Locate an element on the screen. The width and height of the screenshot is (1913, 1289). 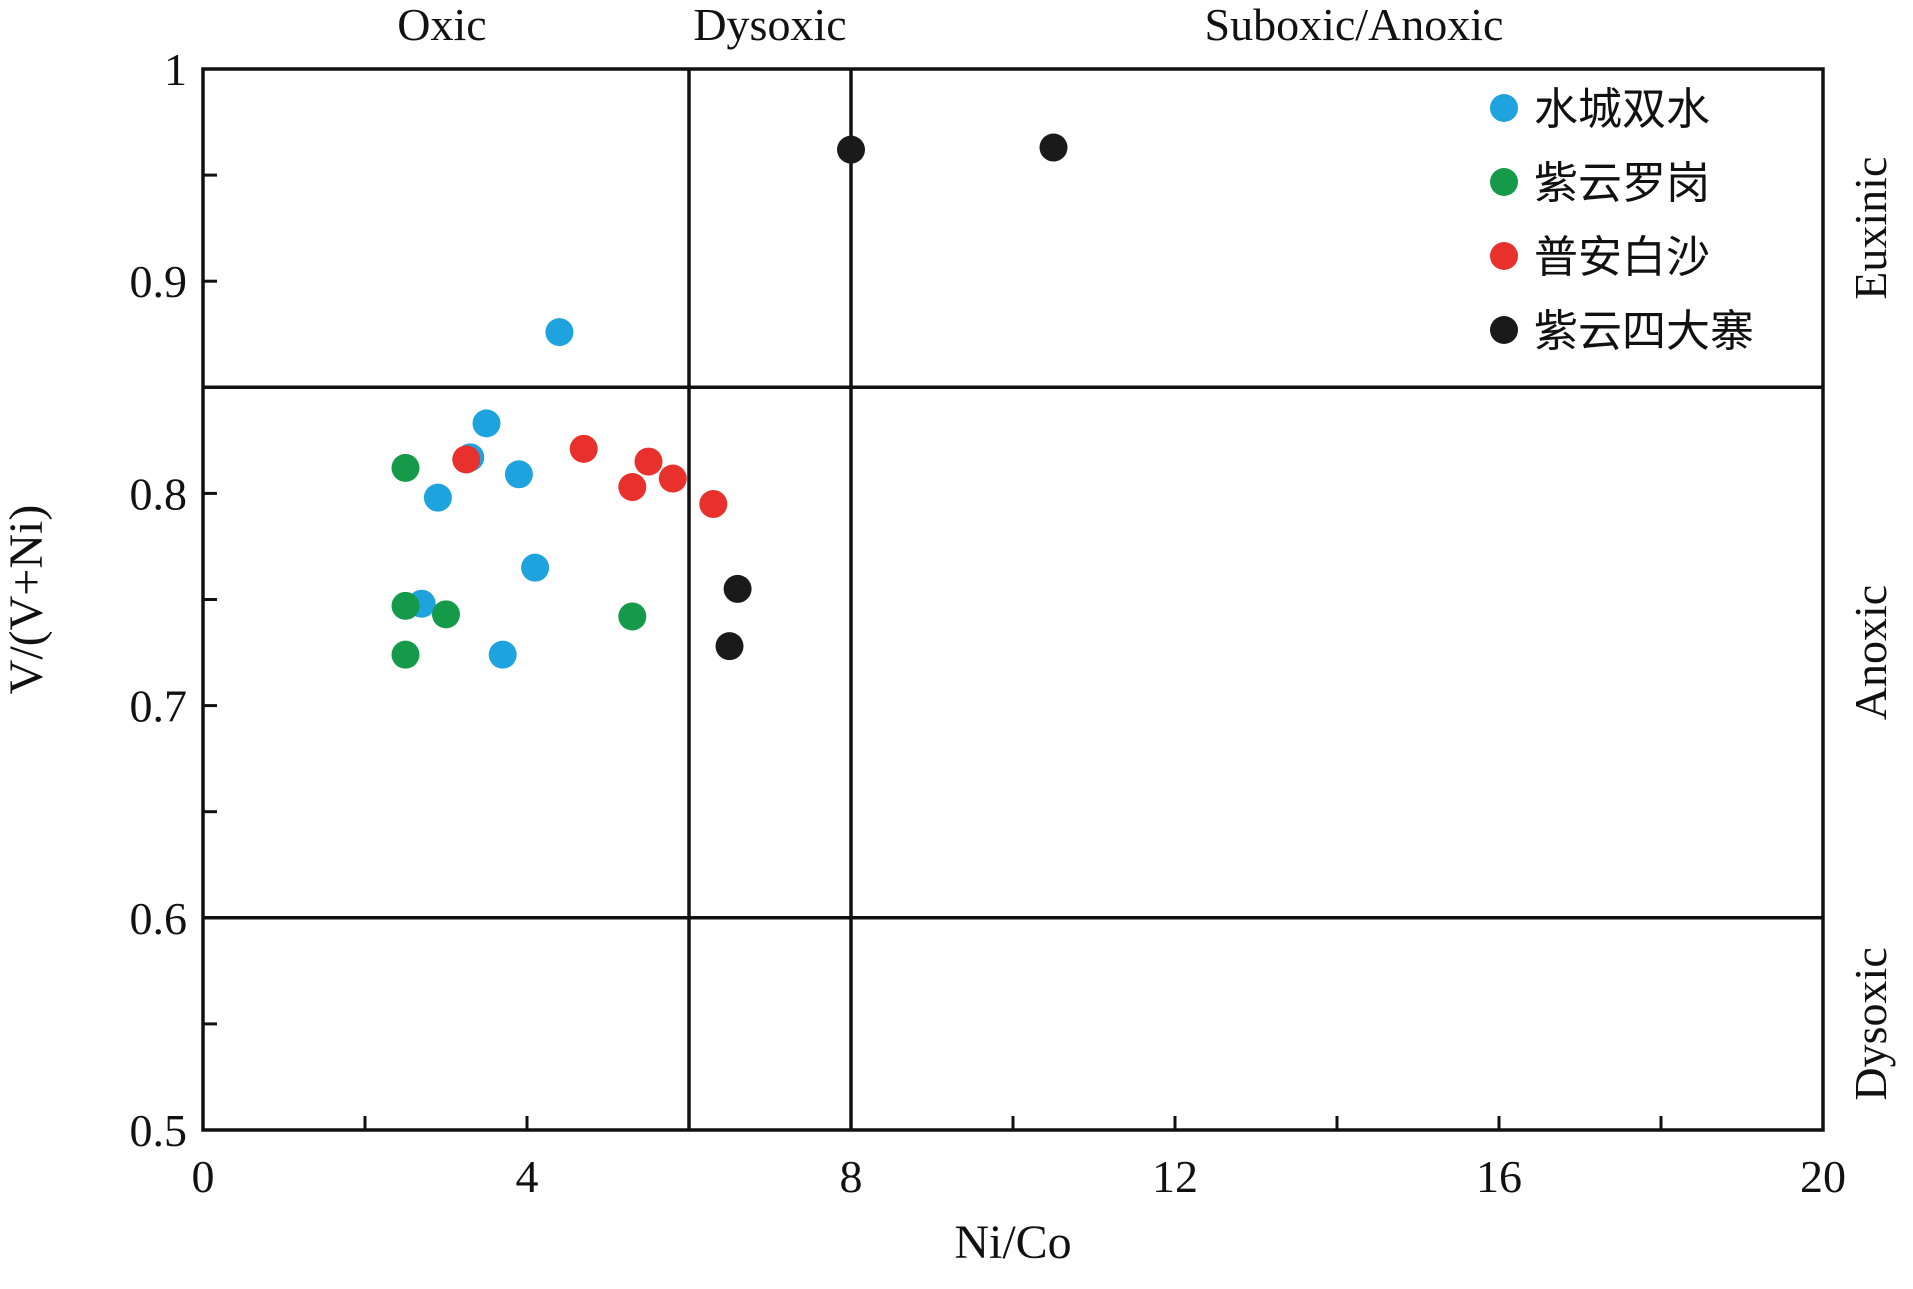
y-tick-label: 1 is located at coordinates (175, 69).